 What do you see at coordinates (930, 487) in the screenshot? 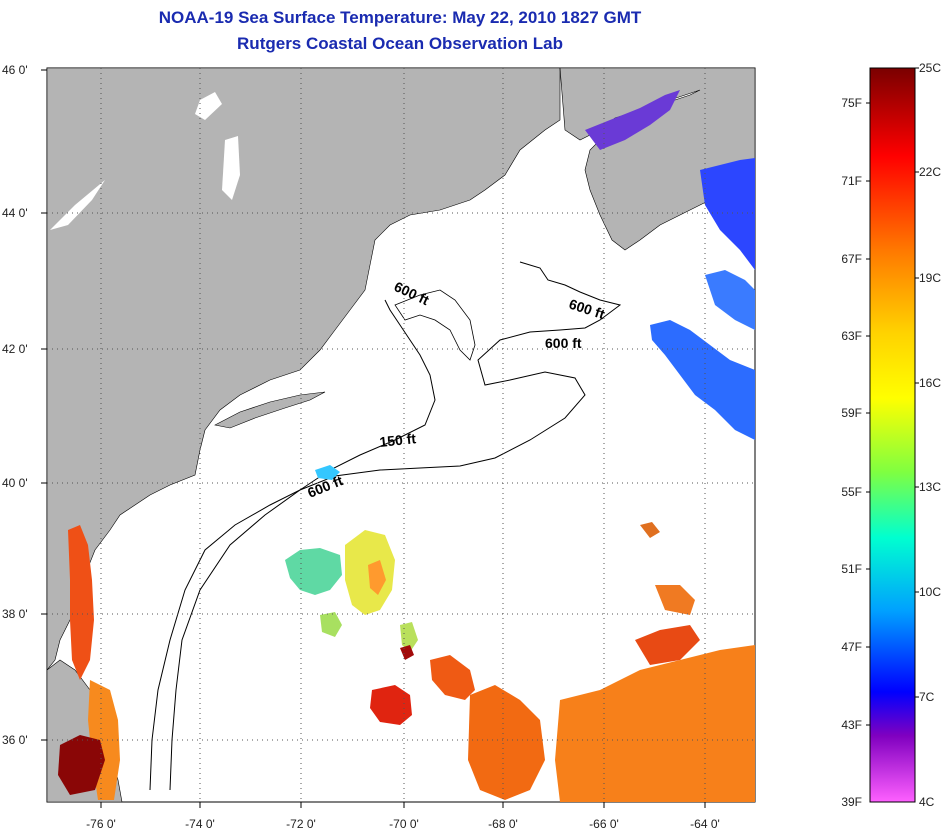
I see `colorbar-c-label: 13C` at bounding box center [930, 487].